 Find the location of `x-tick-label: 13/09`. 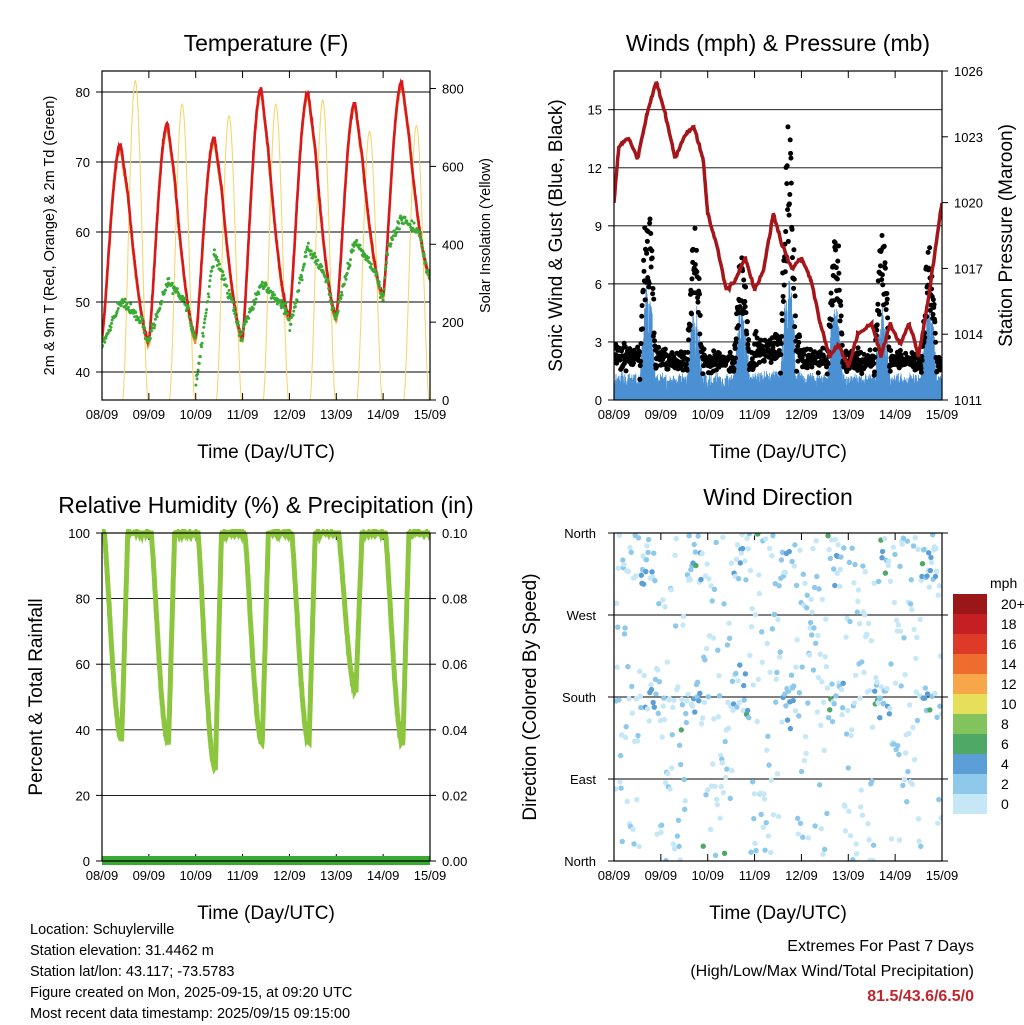

x-tick-label: 13/09 is located at coordinates (336, 414).